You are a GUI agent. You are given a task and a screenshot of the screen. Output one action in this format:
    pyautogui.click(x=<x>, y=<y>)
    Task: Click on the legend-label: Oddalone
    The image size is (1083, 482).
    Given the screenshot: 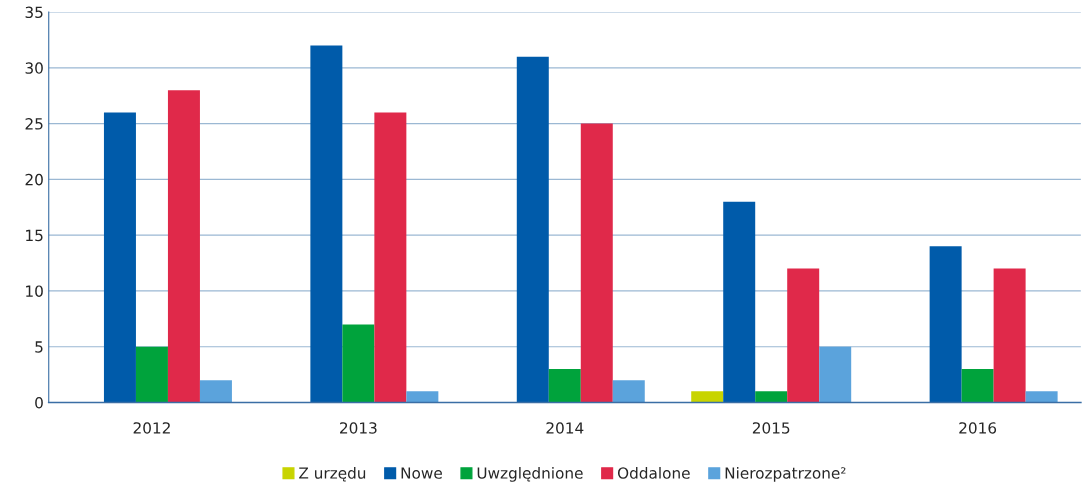 What is the action you would take?
    pyautogui.click(x=653, y=472)
    